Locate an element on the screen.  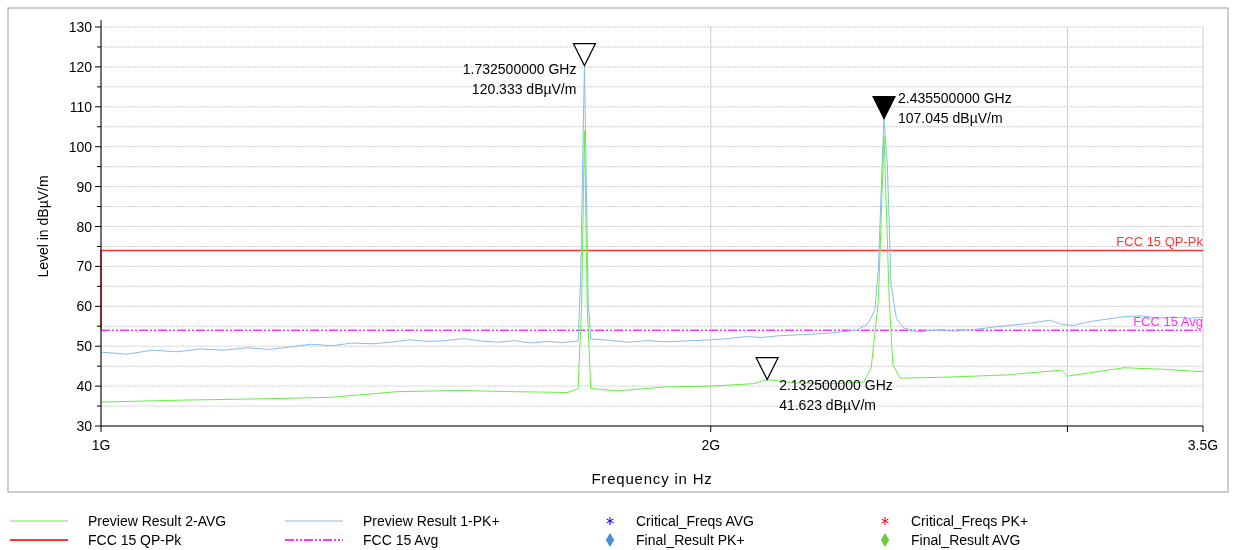
legend-label: Final_Result PK+ is located at coordinates (690, 540).